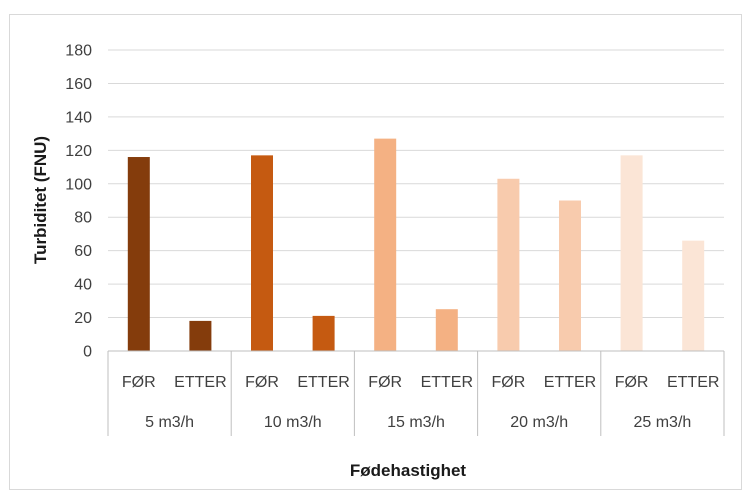 This screenshot has width=743, height=491. I want to click on y-tick-label: 40, so click(83, 285).